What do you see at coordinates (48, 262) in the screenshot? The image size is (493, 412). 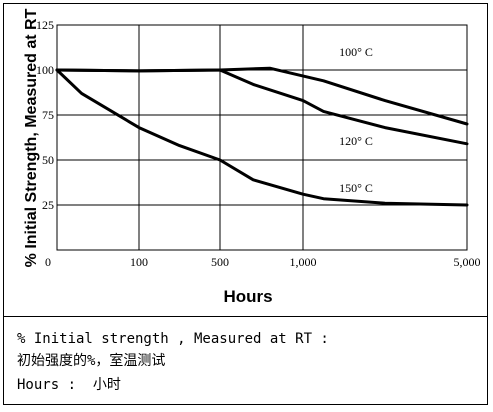 I see `y-tick-label-0: 0` at bounding box center [48, 262].